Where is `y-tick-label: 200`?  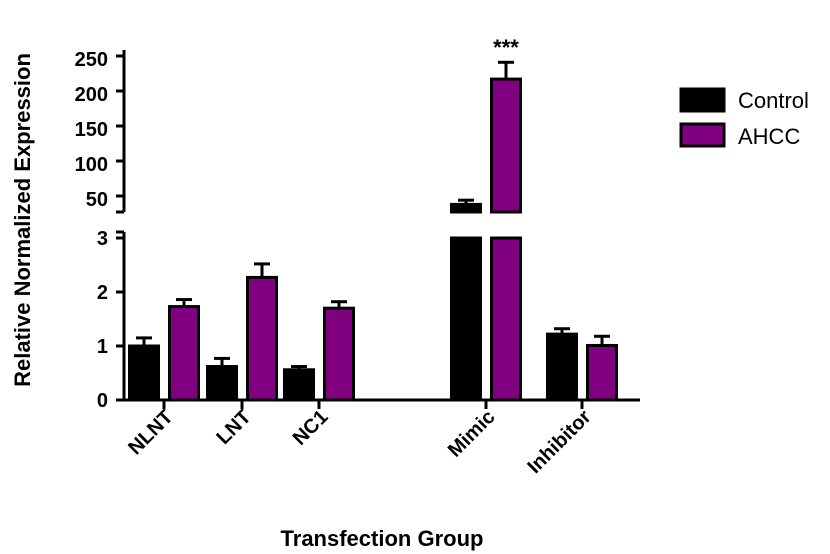 y-tick-label: 200 is located at coordinates (91, 95).